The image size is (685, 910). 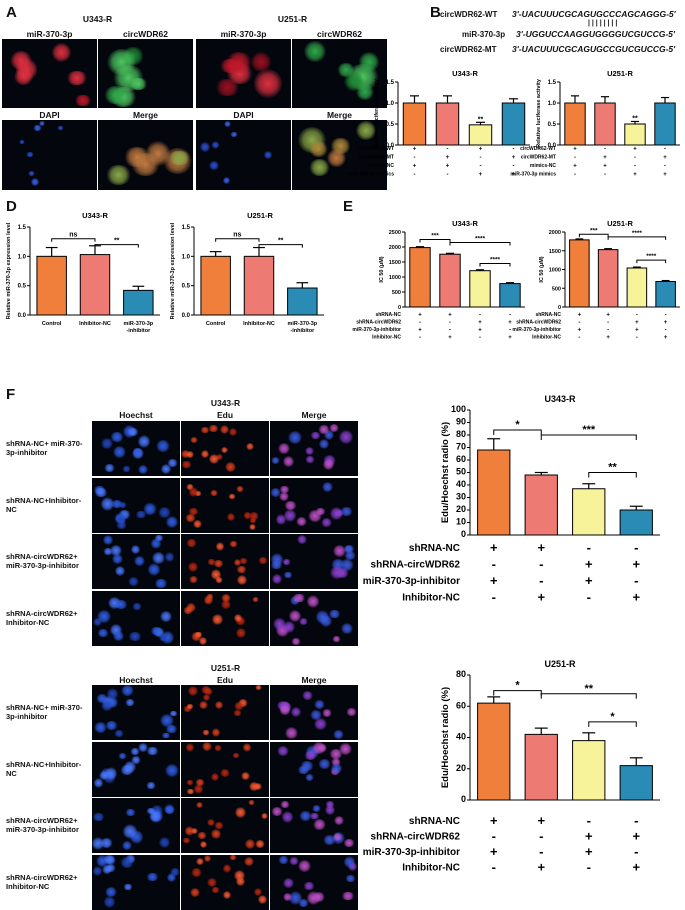 What do you see at coordinates (42, 561) in the screenshot?
I see `panel-f-row-label: shRNA-circWDR62+ miR-370-3p-inhibitor` at bounding box center [42, 561].